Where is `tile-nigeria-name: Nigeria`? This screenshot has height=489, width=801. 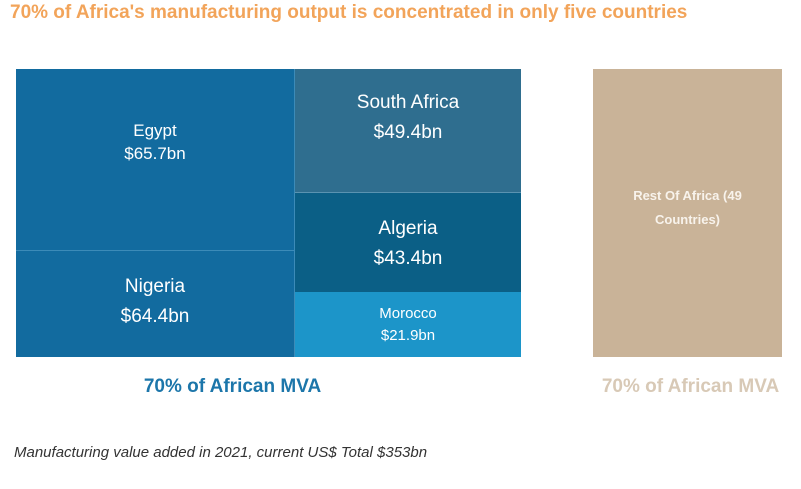
tile-nigeria-name: Nigeria is located at coordinates (155, 286).